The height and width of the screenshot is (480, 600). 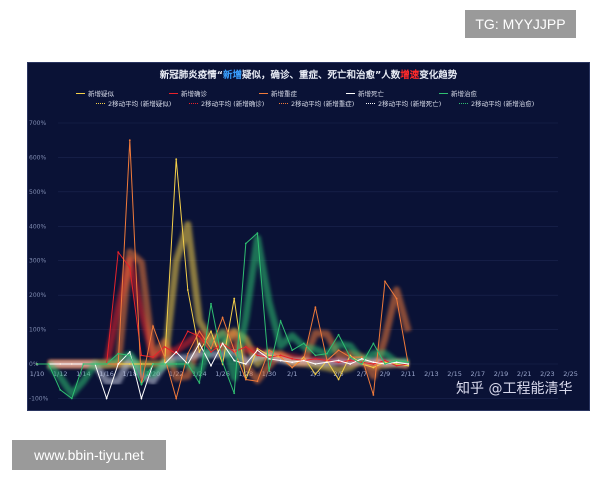 What do you see at coordinates (292, 374) in the screenshot?
I see `x-tick-label: 2/1` at bounding box center [292, 374].